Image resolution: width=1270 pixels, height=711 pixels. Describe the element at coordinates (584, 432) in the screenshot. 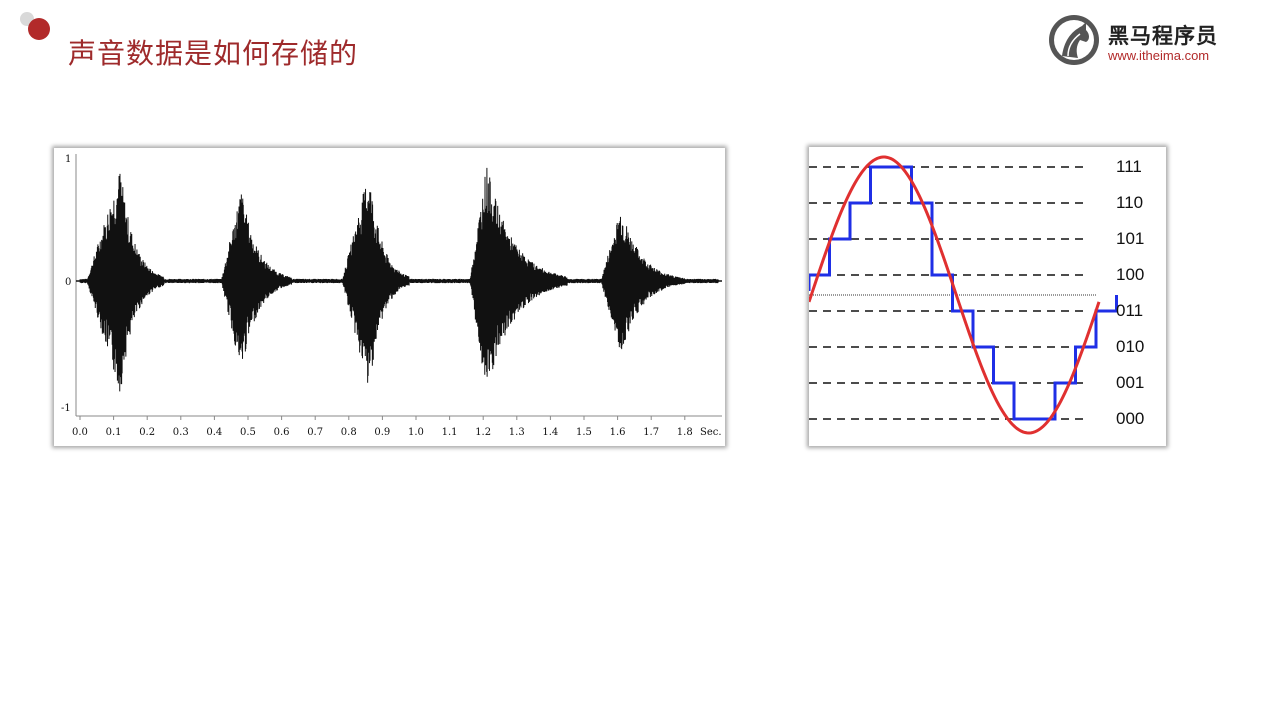

I see `waveform-x-tick-label: 1.5` at that location.